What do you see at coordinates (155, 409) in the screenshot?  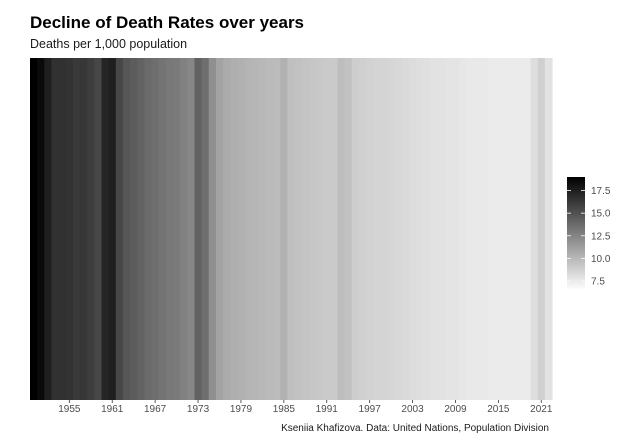 I see `x-tick-label: 1967` at bounding box center [155, 409].